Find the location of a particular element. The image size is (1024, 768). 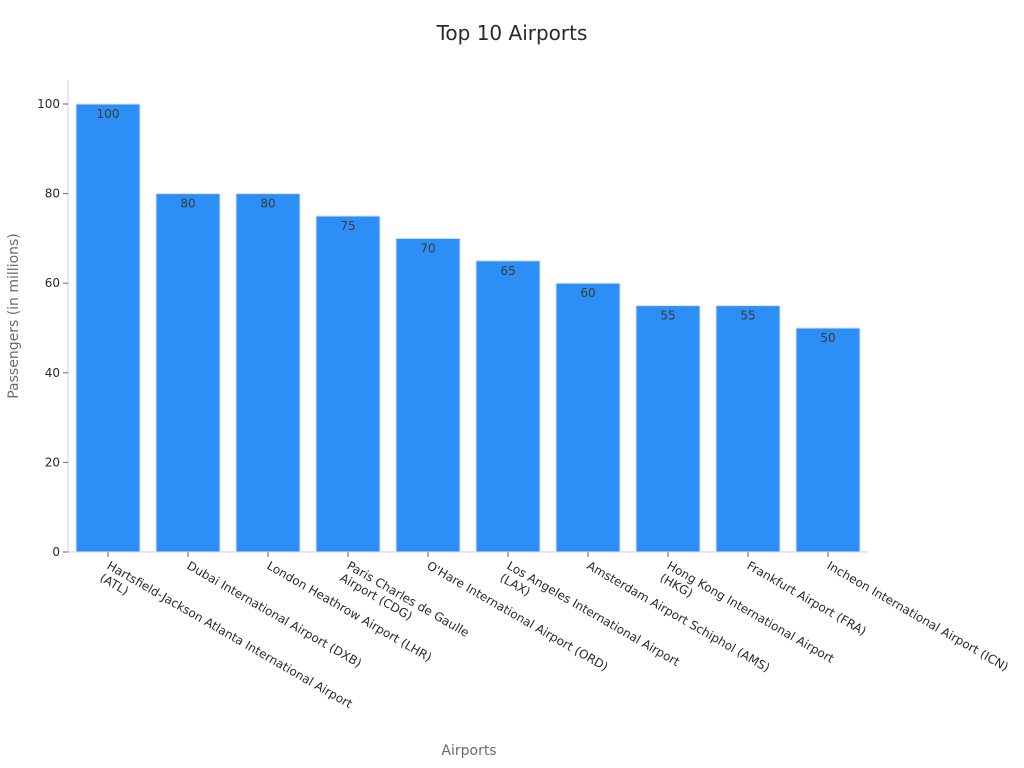

chart-title: Top 10 Airports is located at coordinates (512, 33).